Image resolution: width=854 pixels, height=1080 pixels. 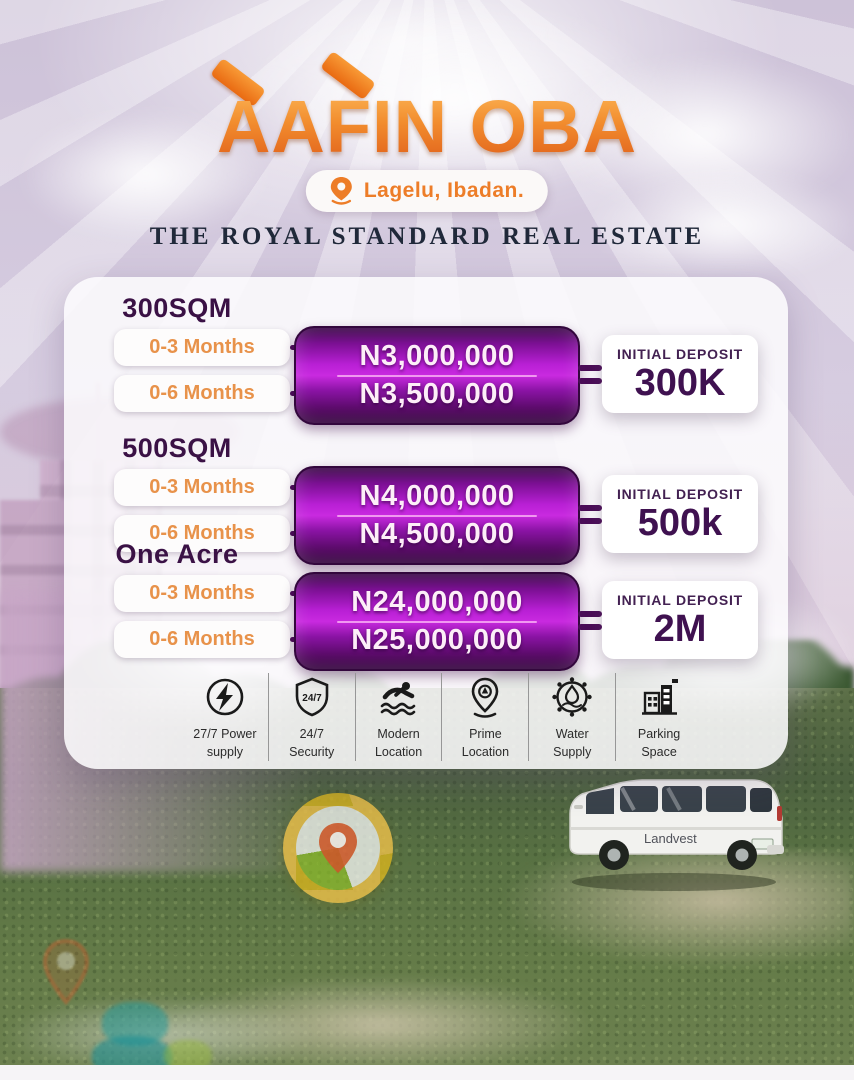 I want to click on feature-label: Water Supply, so click(x=572, y=743).